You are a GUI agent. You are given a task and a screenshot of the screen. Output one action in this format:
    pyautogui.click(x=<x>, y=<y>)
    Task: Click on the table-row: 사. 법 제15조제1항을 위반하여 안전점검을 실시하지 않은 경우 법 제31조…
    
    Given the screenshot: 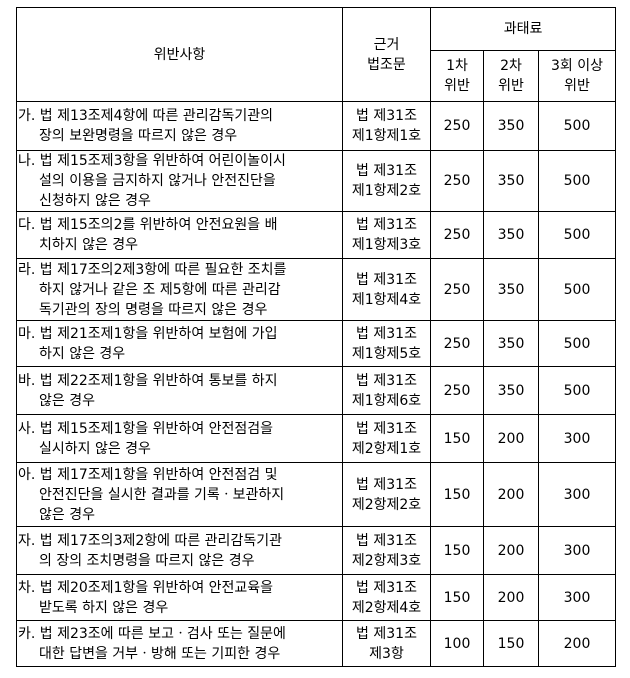 What is the action you would take?
    pyautogui.click(x=316, y=438)
    